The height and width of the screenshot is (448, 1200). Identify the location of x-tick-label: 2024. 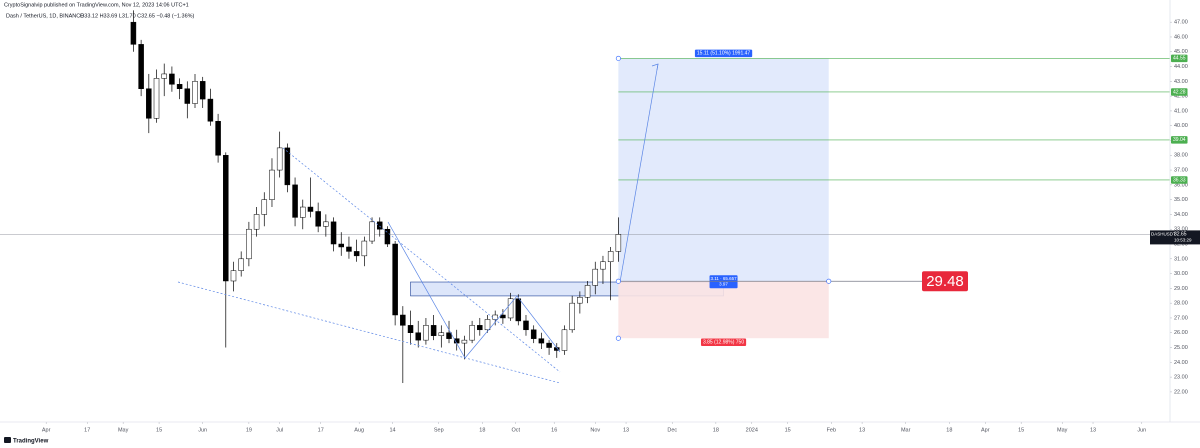
(752, 430).